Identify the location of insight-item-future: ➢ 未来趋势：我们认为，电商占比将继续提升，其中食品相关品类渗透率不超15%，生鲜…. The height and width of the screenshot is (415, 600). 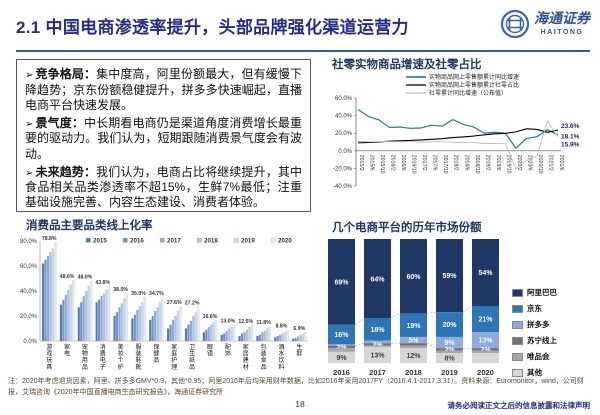
(163, 188).